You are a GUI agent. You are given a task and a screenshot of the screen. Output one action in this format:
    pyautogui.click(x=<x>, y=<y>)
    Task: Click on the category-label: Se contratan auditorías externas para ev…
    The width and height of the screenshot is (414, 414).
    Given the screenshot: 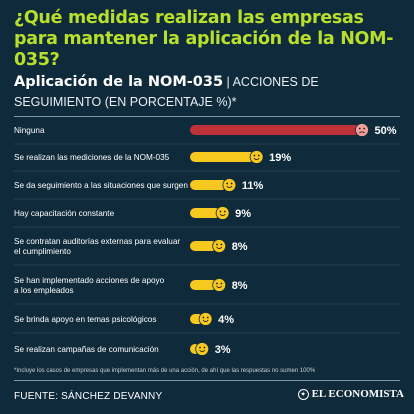 What is the action you would take?
    pyautogui.click(x=97, y=241)
    